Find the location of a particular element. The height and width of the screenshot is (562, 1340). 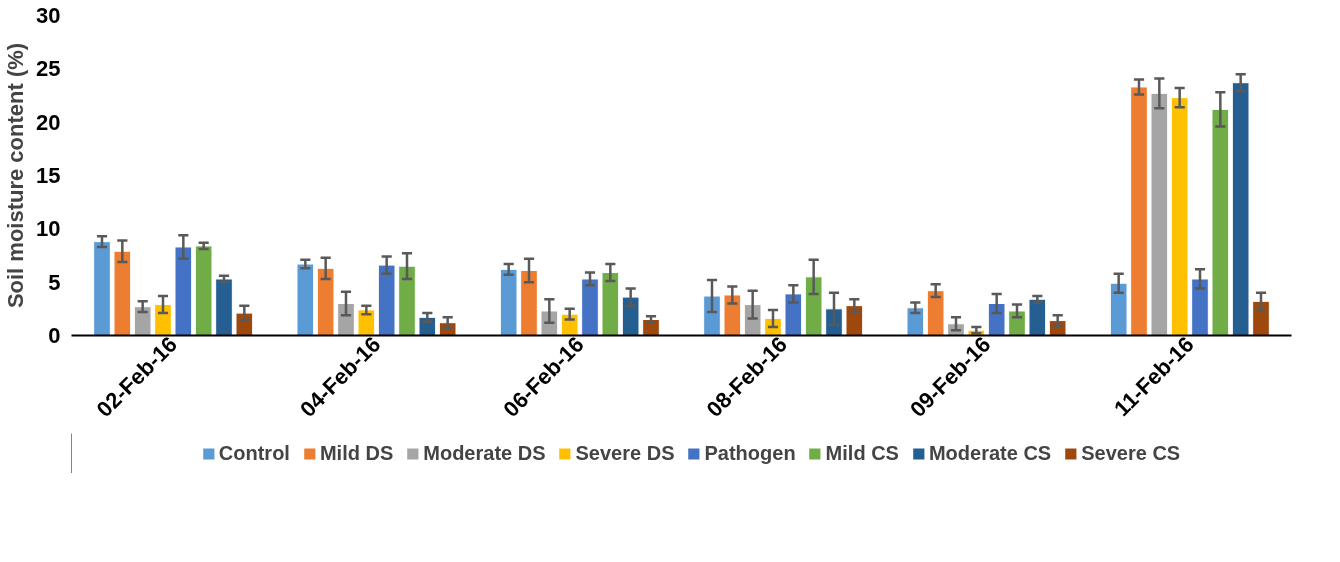

legend-label: Severe DS is located at coordinates (625, 453).